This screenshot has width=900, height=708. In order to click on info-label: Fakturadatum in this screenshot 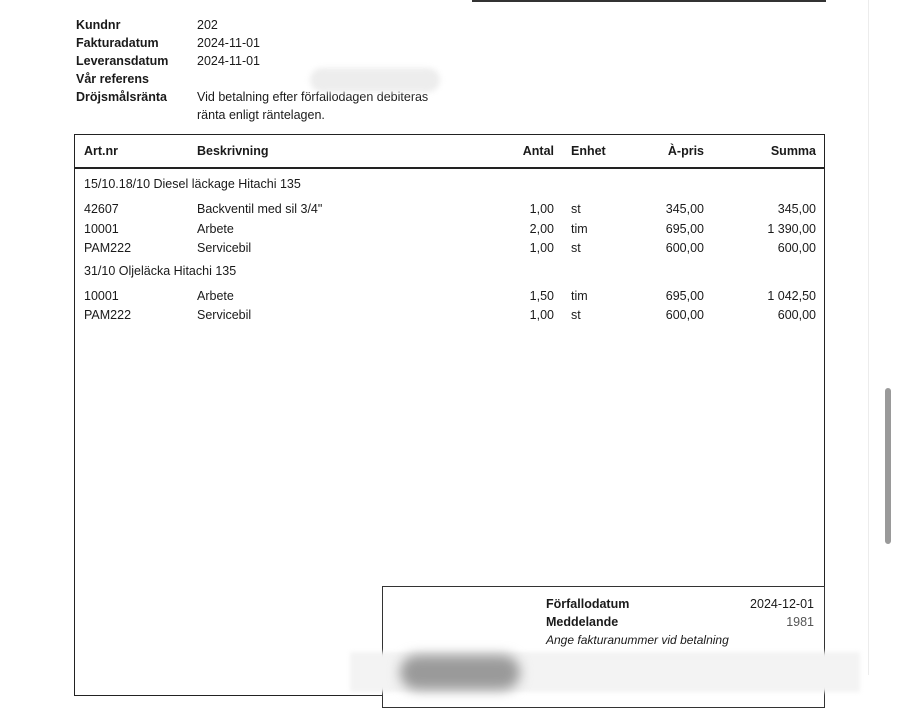, I will do `click(117, 43)`.